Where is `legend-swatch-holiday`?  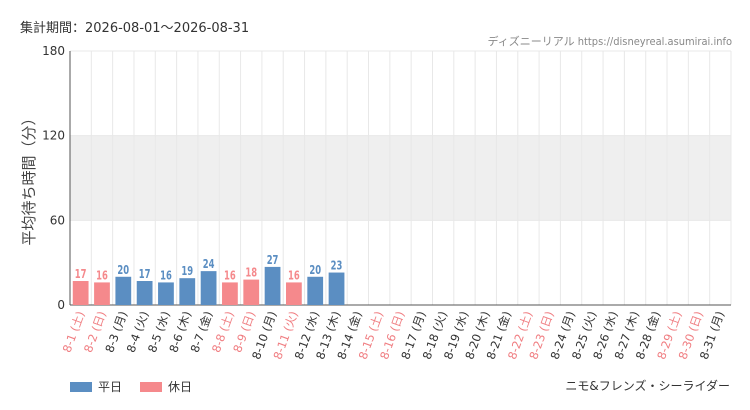
legend-swatch-holiday is located at coordinates (151, 386).